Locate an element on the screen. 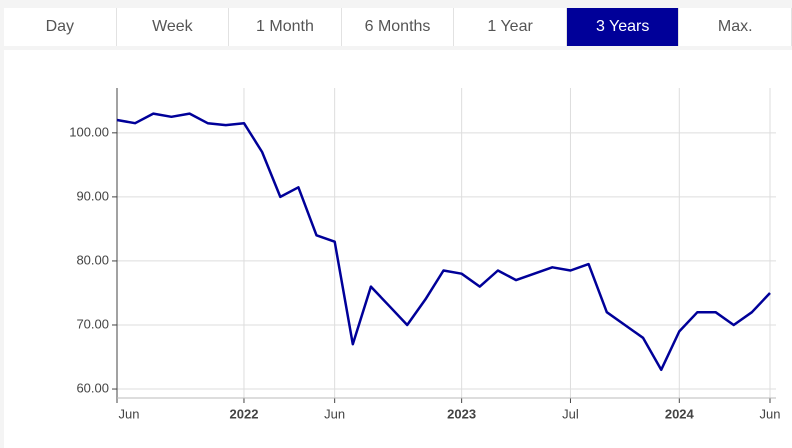 The height and width of the screenshot is (448, 792). y-tick-label: 60.00 is located at coordinates (92, 387).